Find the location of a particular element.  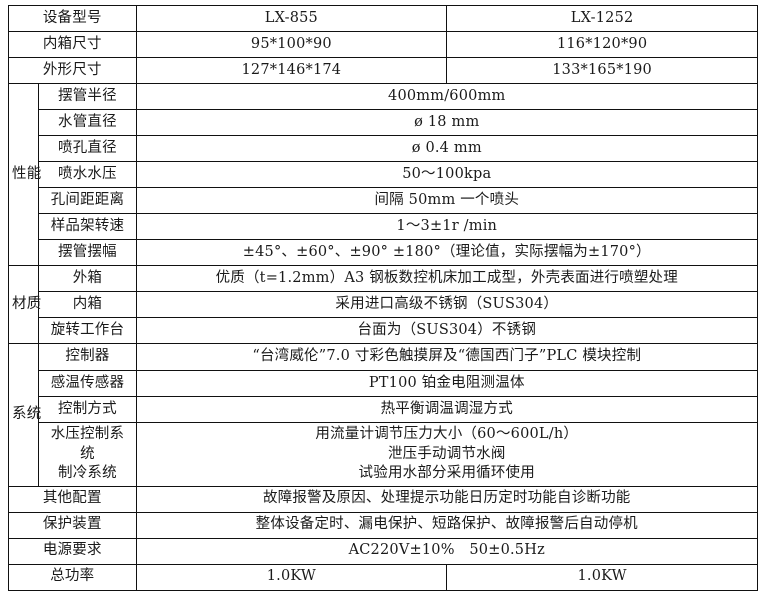

row-label-water-pressure: 喷水水压 is located at coordinates (87, 174).